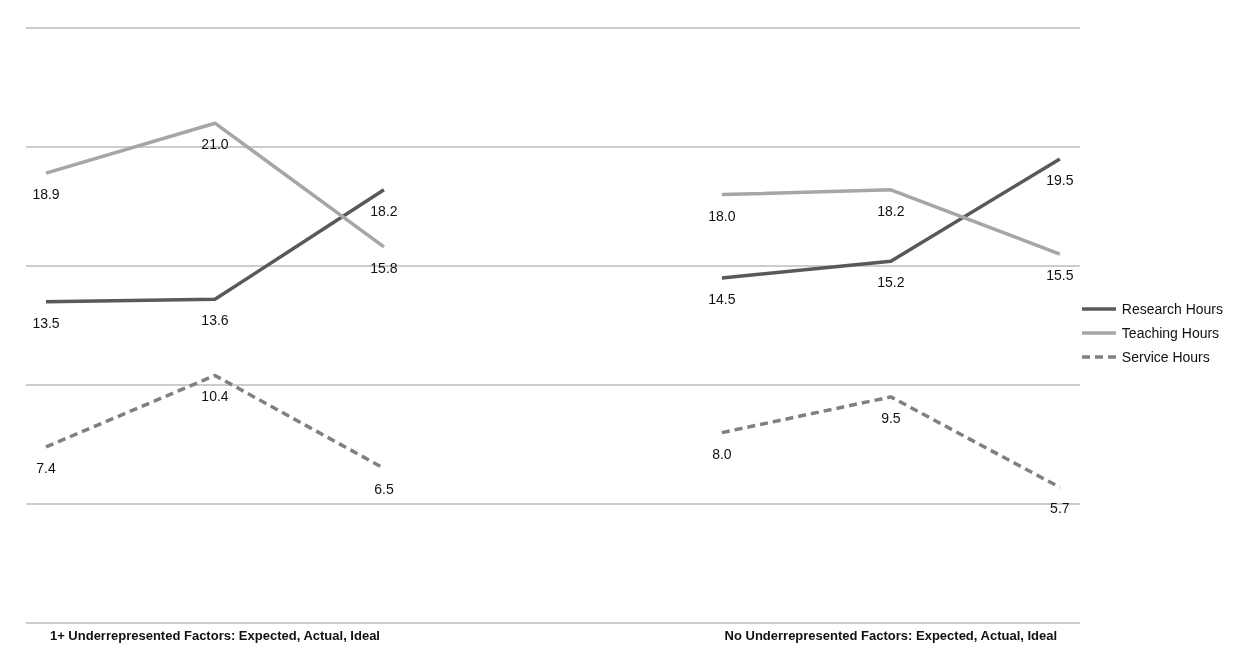  Describe the element at coordinates (215, 396) in the screenshot. I see `data-label: 10.4` at that location.